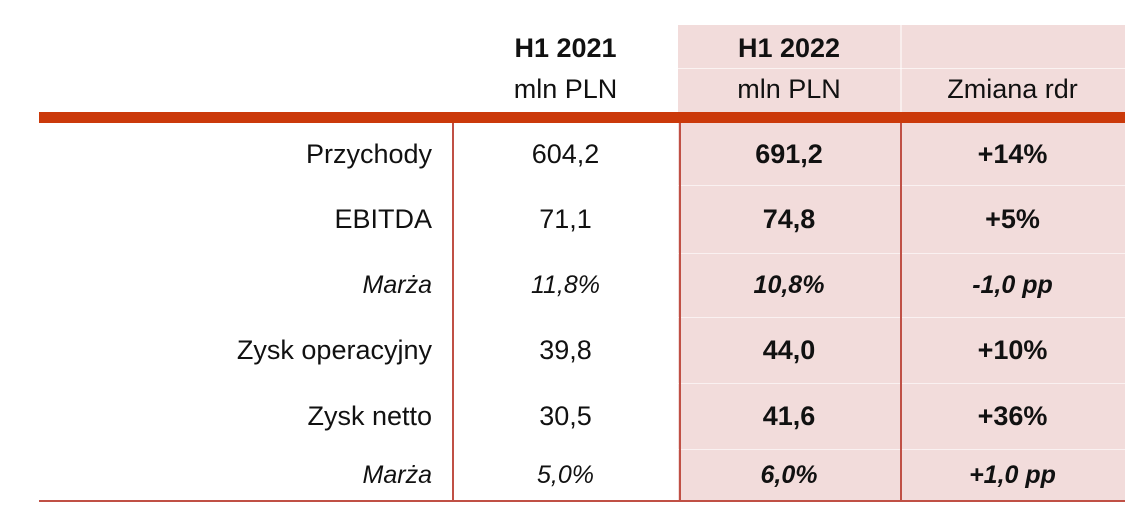  What do you see at coordinates (1012, 475) in the screenshot?
I see `value-change: +1,0 pp` at bounding box center [1012, 475].